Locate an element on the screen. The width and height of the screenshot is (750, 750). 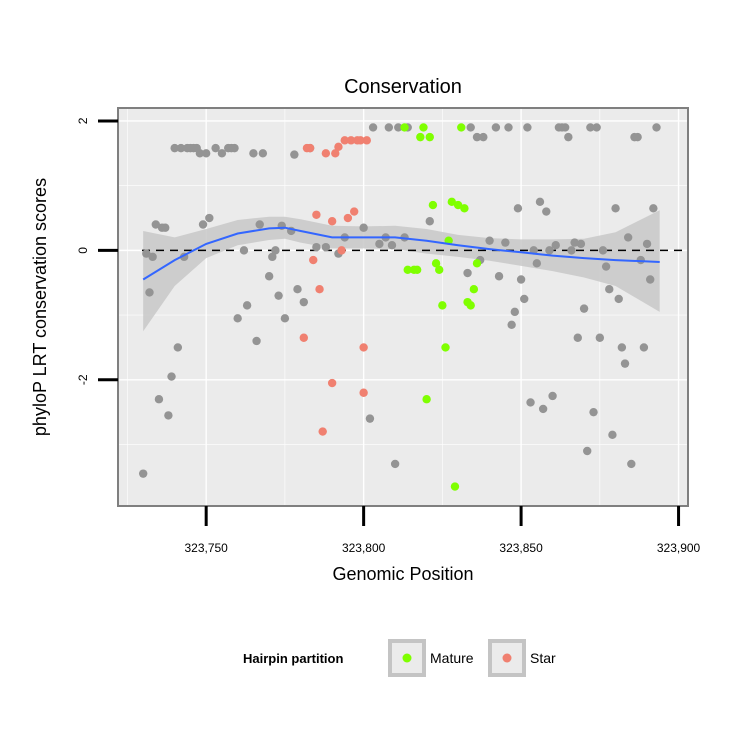
legend-label-star: Star is located at coordinates (543, 658).